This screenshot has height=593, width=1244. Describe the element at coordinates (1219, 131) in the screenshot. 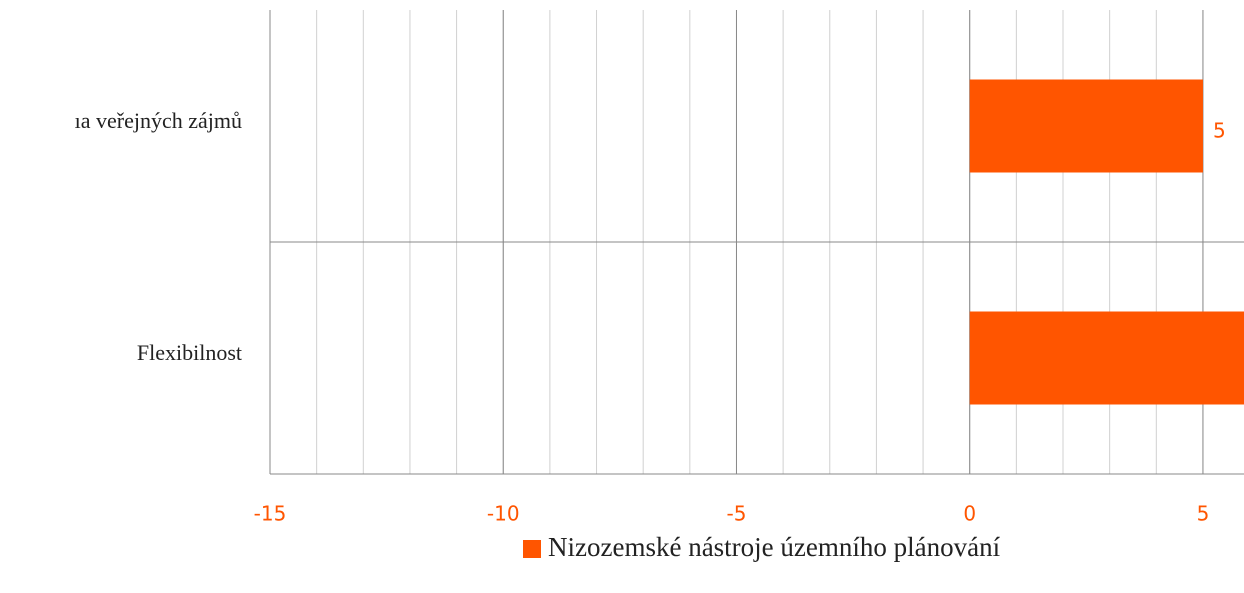

I see `data-label: 5` at that location.